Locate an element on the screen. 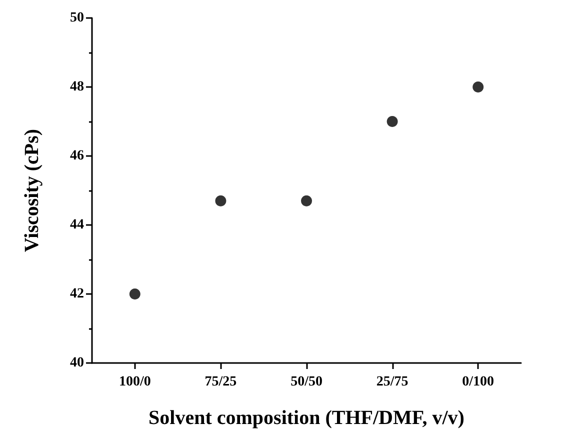 Image resolution: width=571 pixels, height=441 pixels. y-axis-title: Viscosity (cPs) is located at coordinates (32, 190).